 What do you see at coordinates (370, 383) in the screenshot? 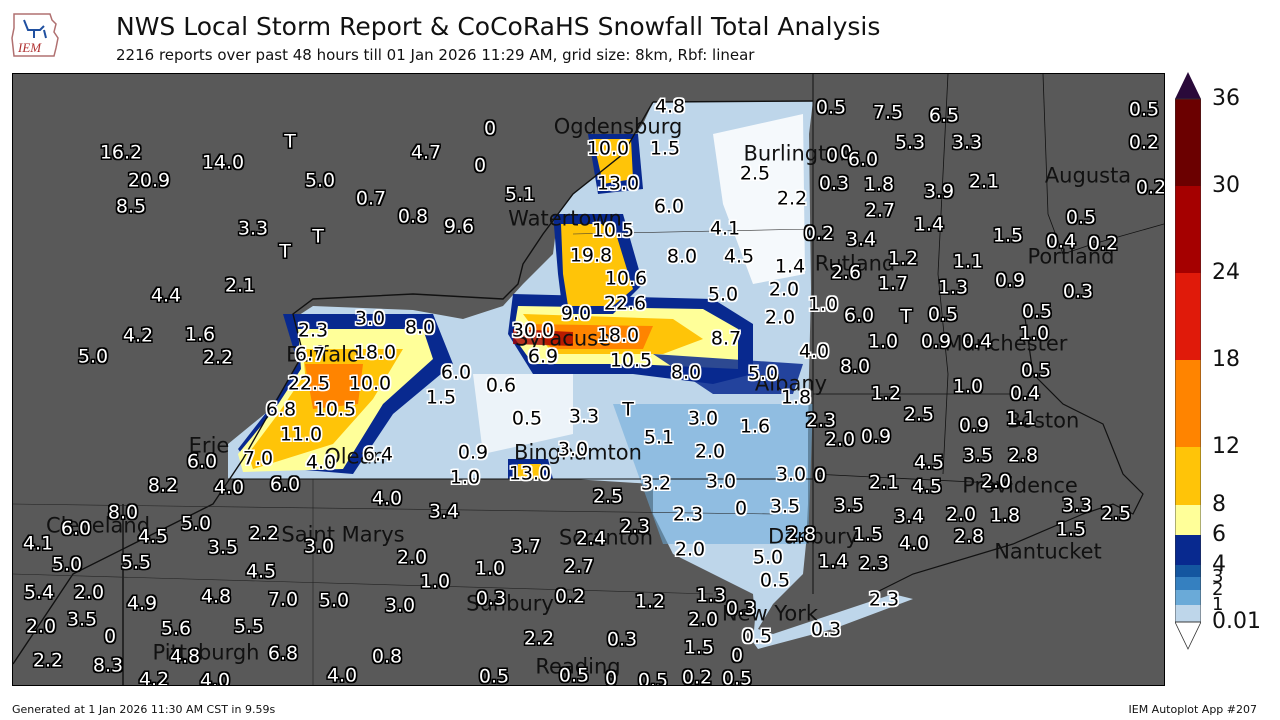
I see `snowfall-value: 10.0` at bounding box center [370, 383].